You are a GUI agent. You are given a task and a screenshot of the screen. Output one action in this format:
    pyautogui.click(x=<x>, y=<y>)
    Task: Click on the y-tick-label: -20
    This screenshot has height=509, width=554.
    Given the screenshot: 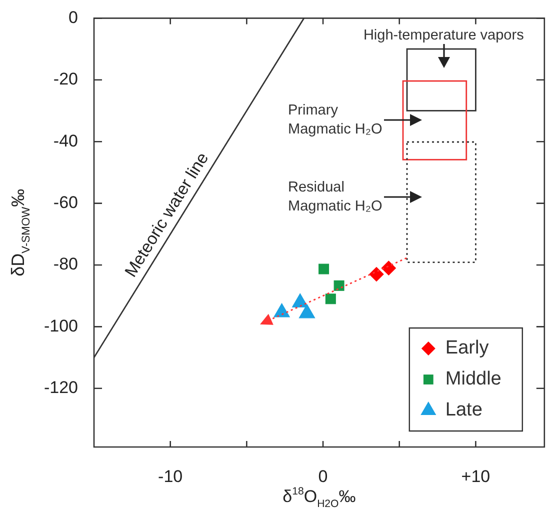 What is the action you would take?
    pyautogui.click(x=65, y=79)
    